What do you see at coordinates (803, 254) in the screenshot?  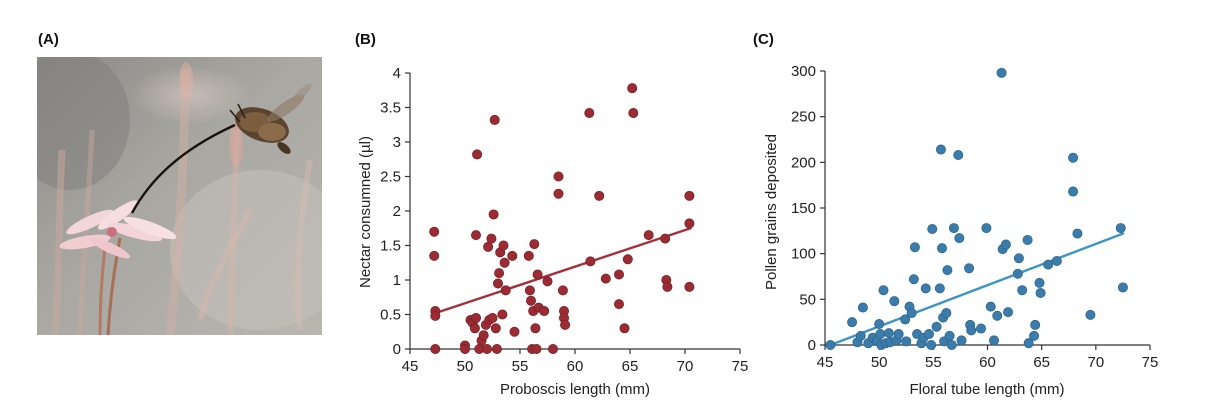 I see `chart-c-y-tick-label: 100` at bounding box center [803, 254].